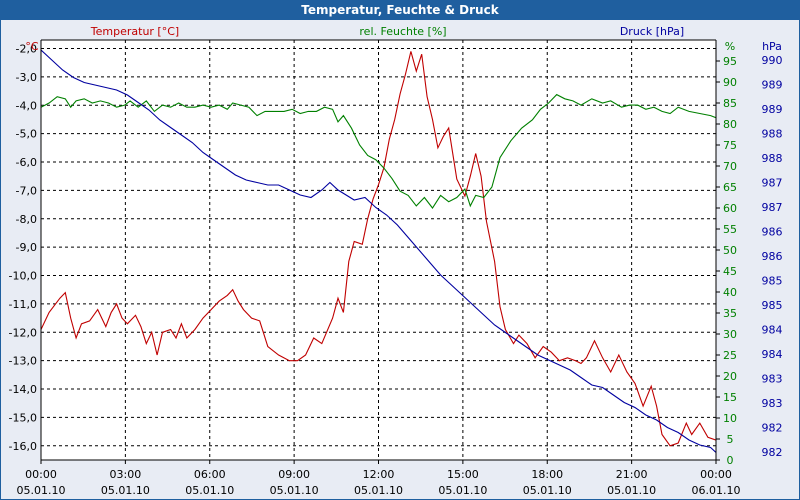  Describe the element at coordinates (26, 190) in the screenshot. I see `temperature-tick-label: -7,0` at that location.